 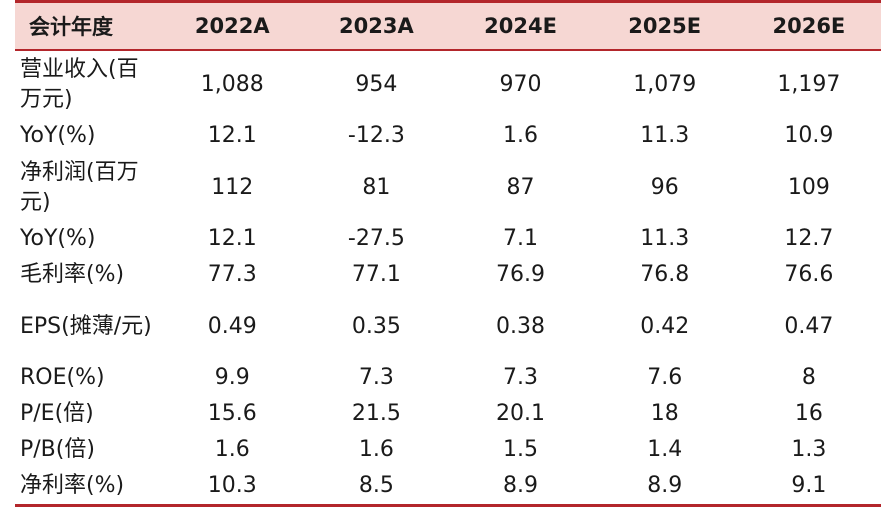 What do you see at coordinates (376, 326) in the screenshot?
I see `value-cell: 0.35` at bounding box center [376, 326].